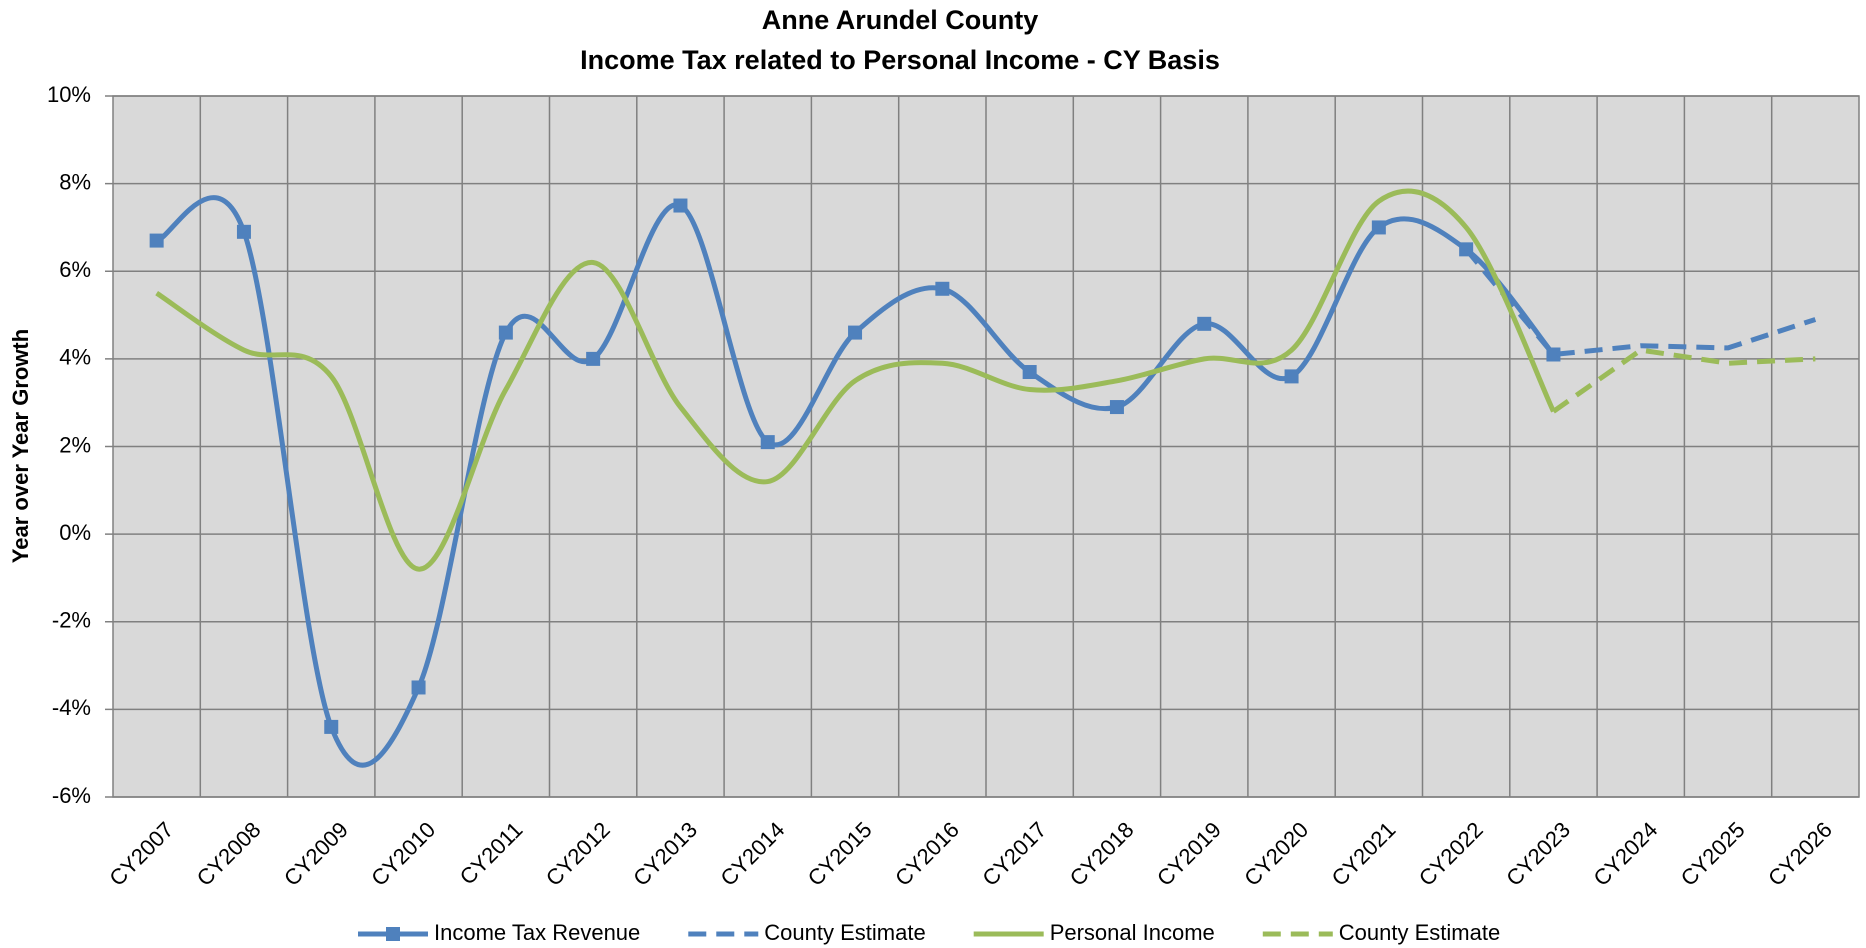  What do you see at coordinates (75, 269) in the screenshot?
I see `y-tick-label: 6%` at bounding box center [75, 269].